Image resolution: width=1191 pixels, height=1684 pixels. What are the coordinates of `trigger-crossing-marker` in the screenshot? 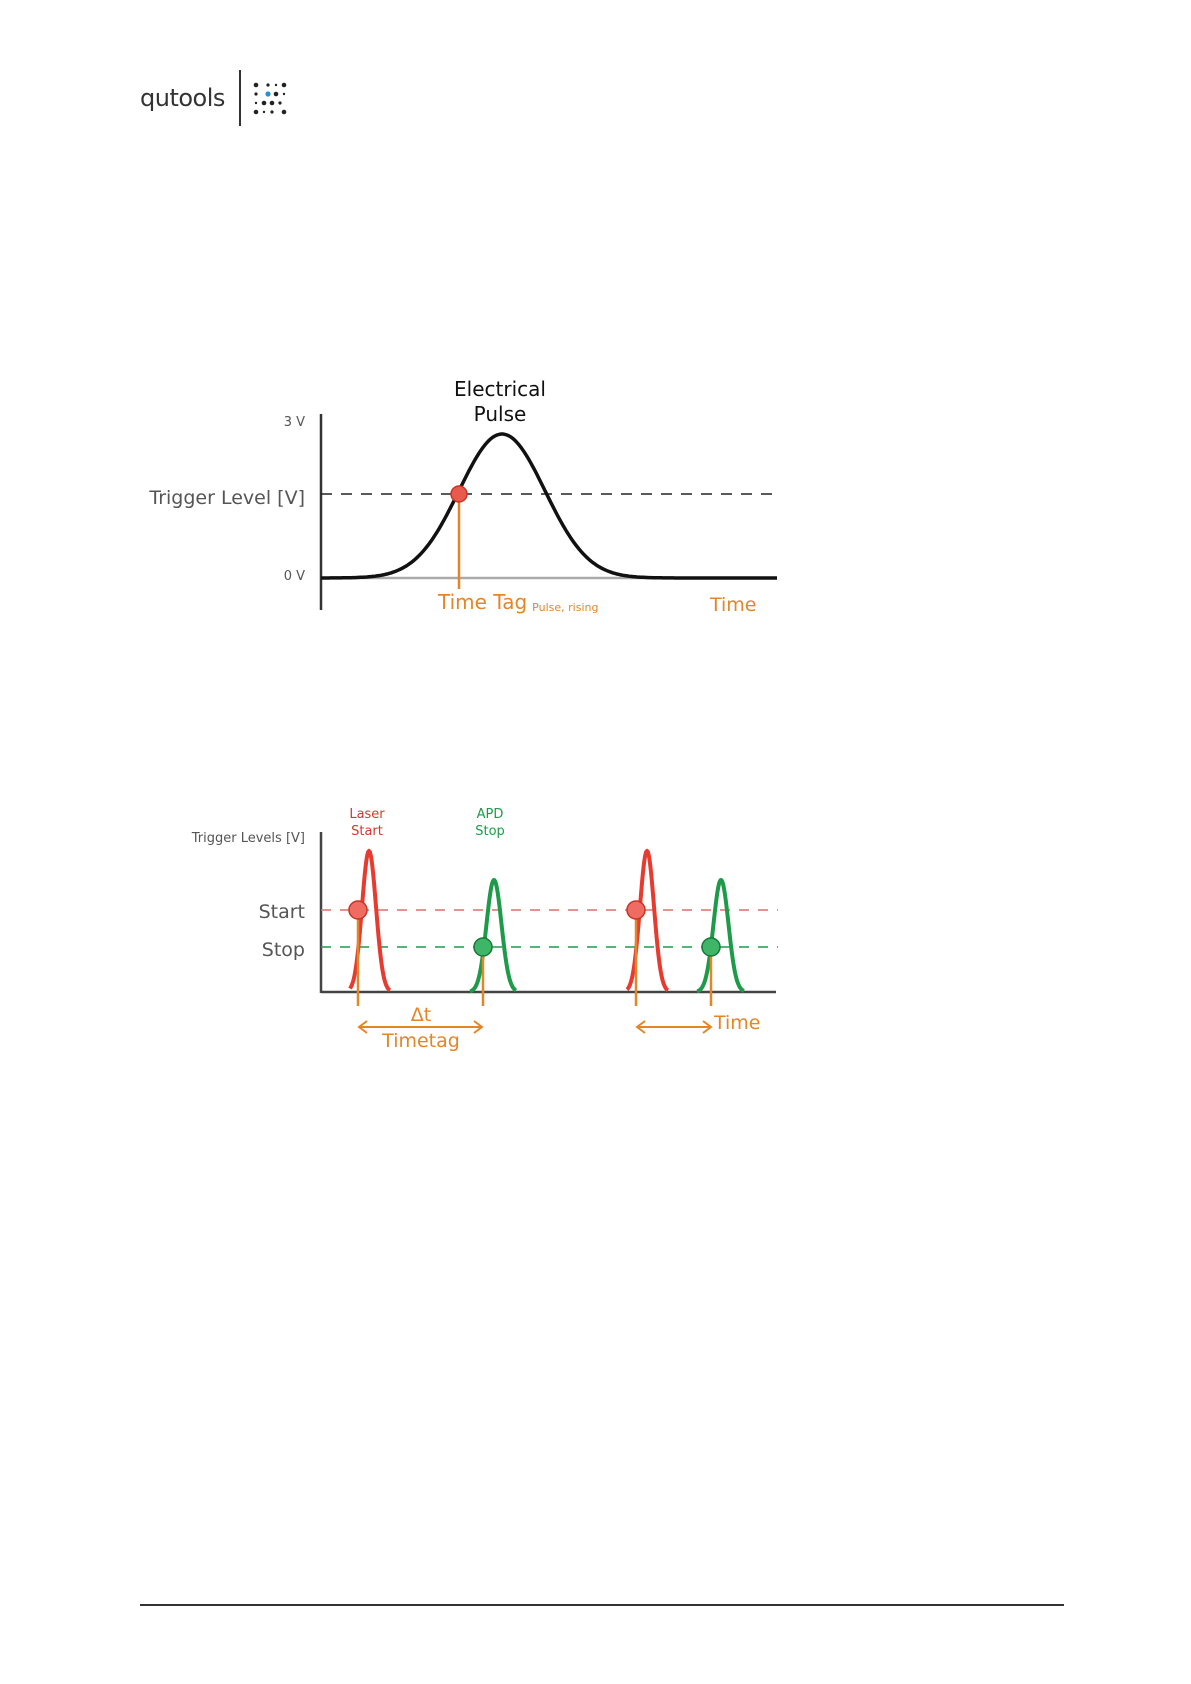 It's located at (459, 494).